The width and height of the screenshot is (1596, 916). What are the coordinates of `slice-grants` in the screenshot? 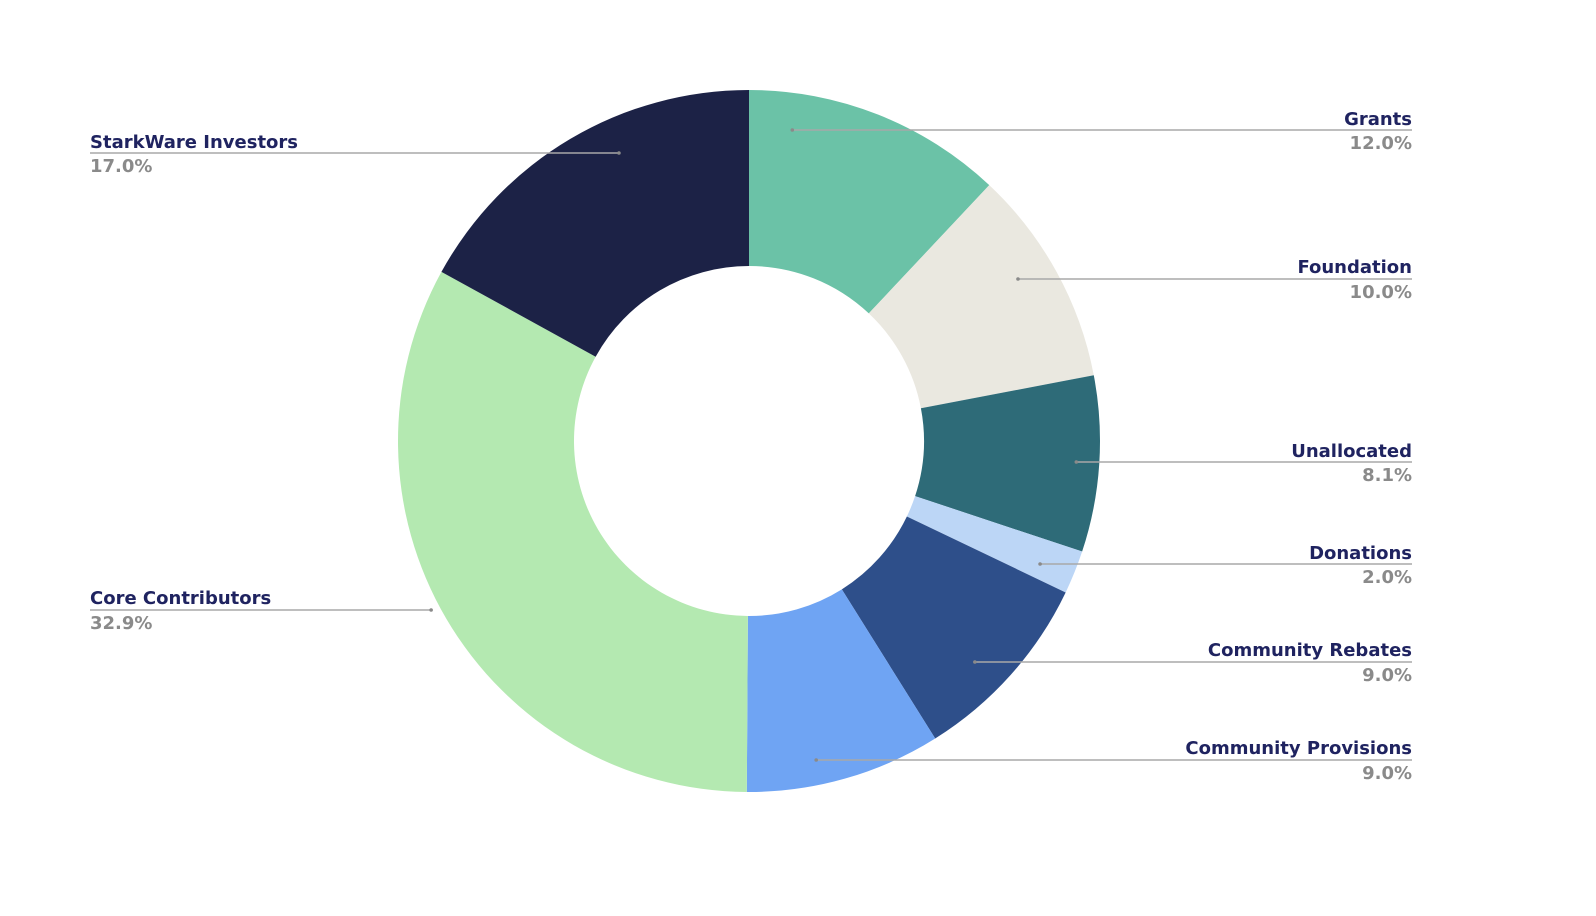 It's located at (869, 202).